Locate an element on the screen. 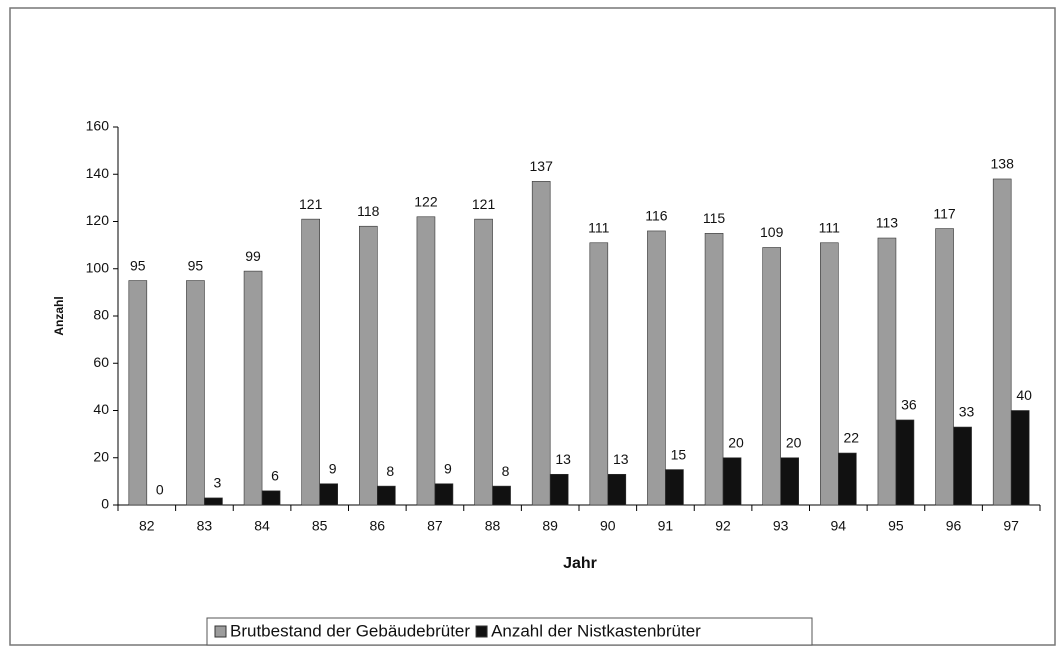 The height and width of the screenshot is (650, 1062). x-tick-label: 95 is located at coordinates (896, 526).